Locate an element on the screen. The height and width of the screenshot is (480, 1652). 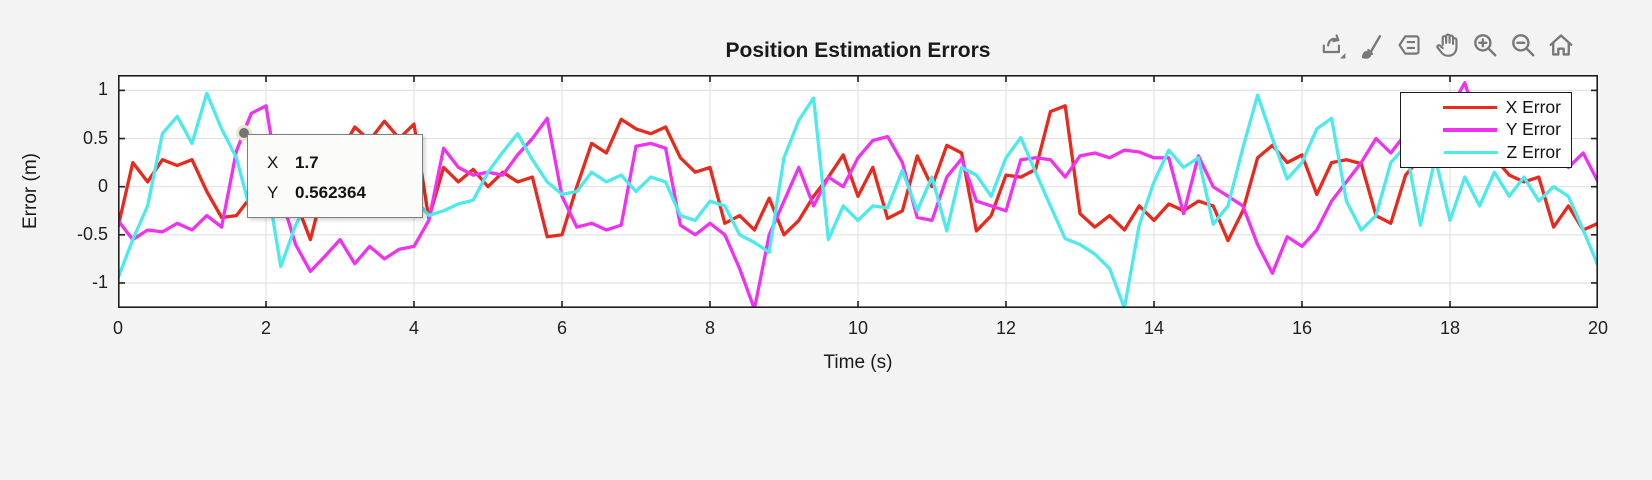
home-icon is located at coordinates (1561, 44).